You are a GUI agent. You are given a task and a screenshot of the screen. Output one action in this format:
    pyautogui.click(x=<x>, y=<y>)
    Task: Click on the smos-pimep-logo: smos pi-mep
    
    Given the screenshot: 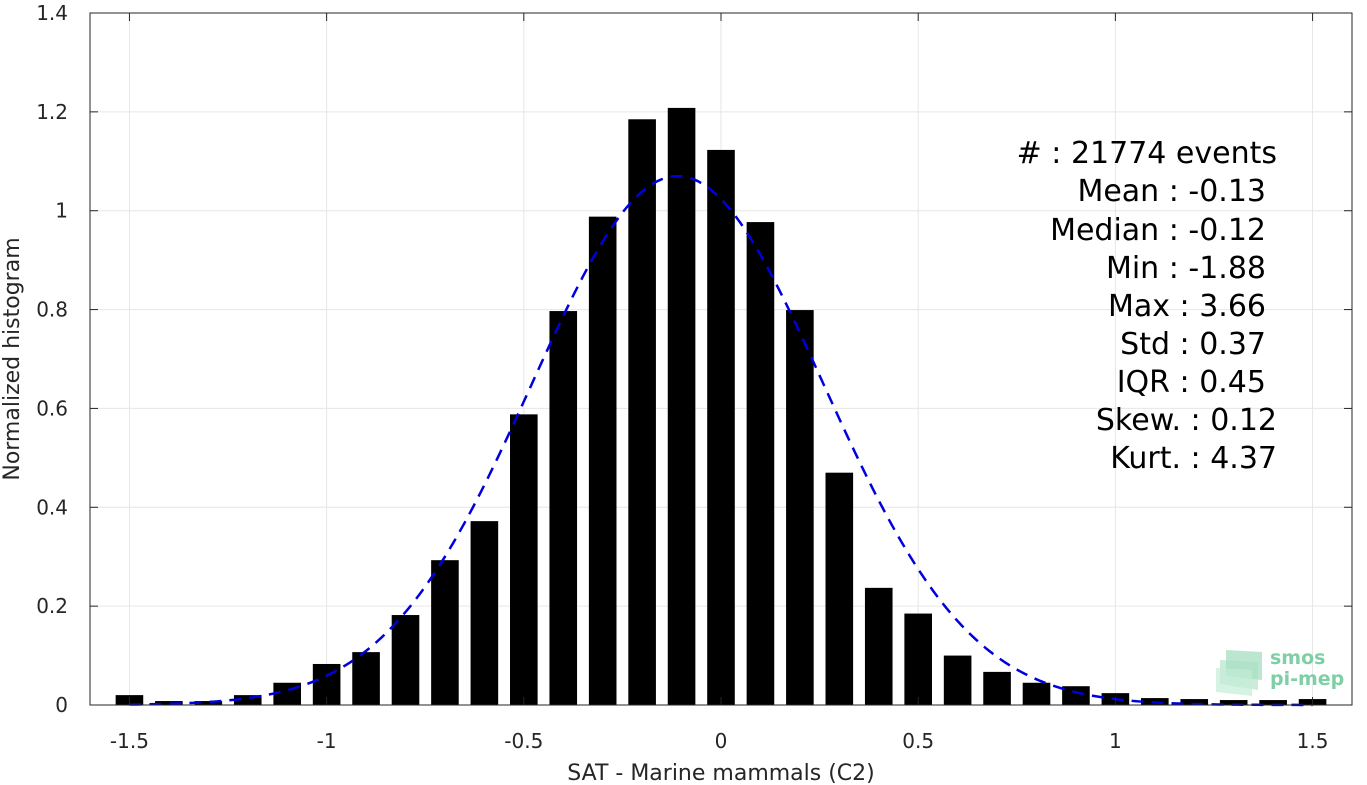 What is the action you would take?
    pyautogui.click(x=1280, y=671)
    